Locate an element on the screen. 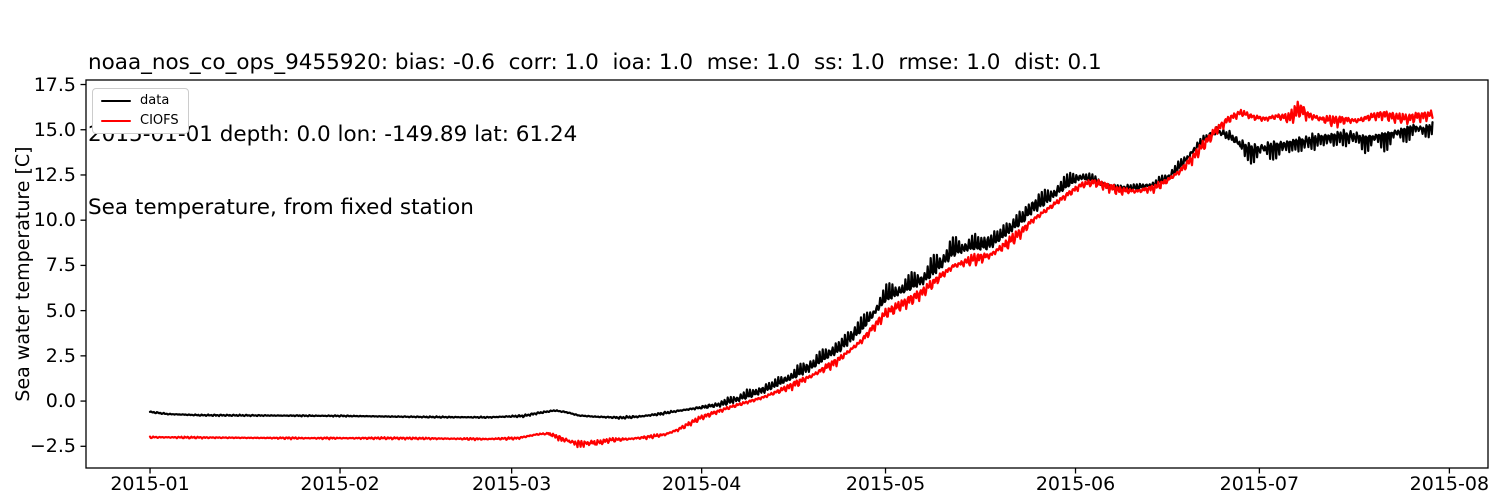  title-line-variable: Sea temperature, from fixed station is located at coordinates (281, 208).